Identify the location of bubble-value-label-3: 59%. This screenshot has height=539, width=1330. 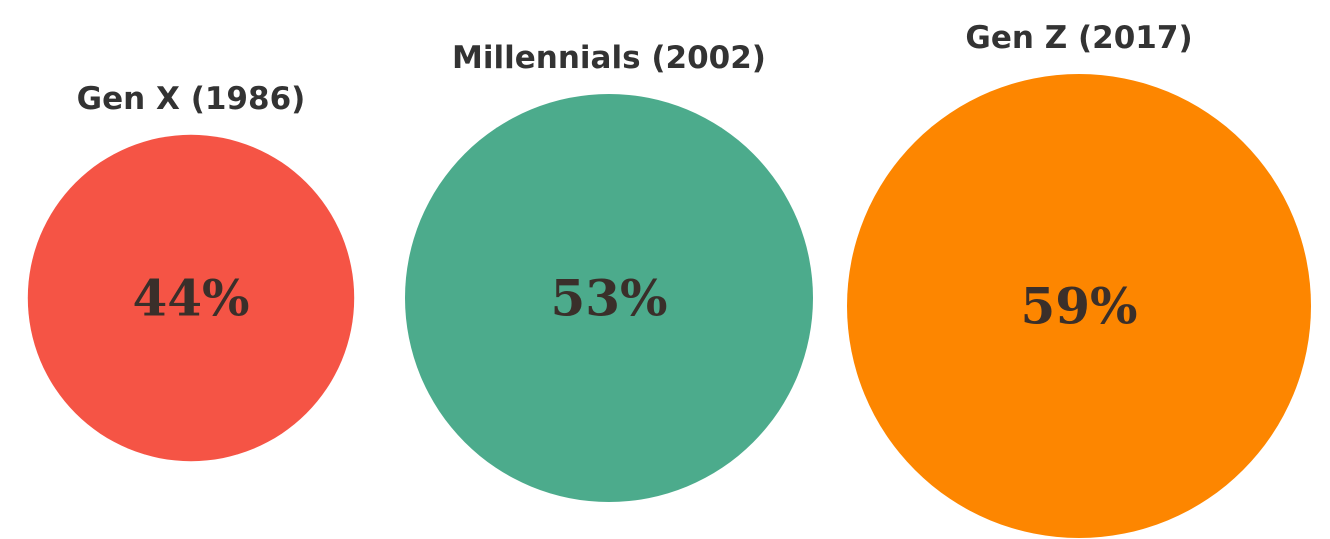
(1078, 306).